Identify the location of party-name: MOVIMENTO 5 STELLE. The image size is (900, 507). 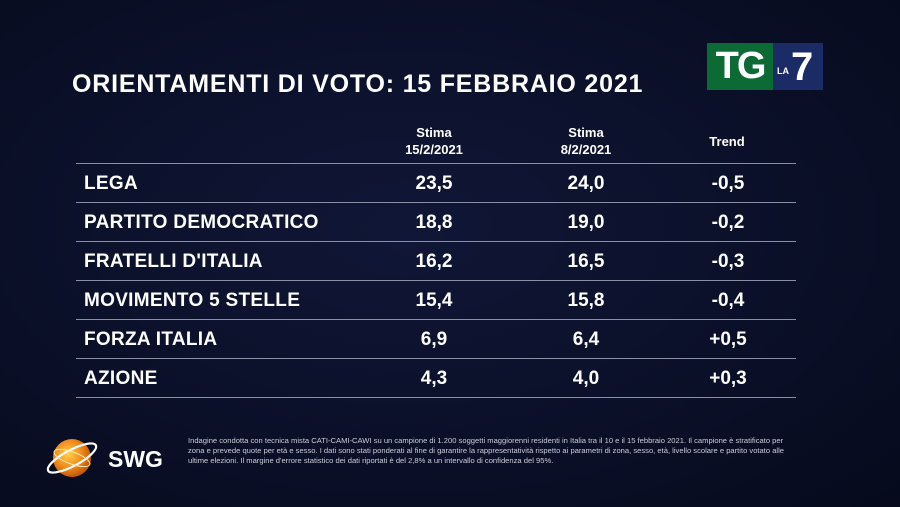
(192, 300).